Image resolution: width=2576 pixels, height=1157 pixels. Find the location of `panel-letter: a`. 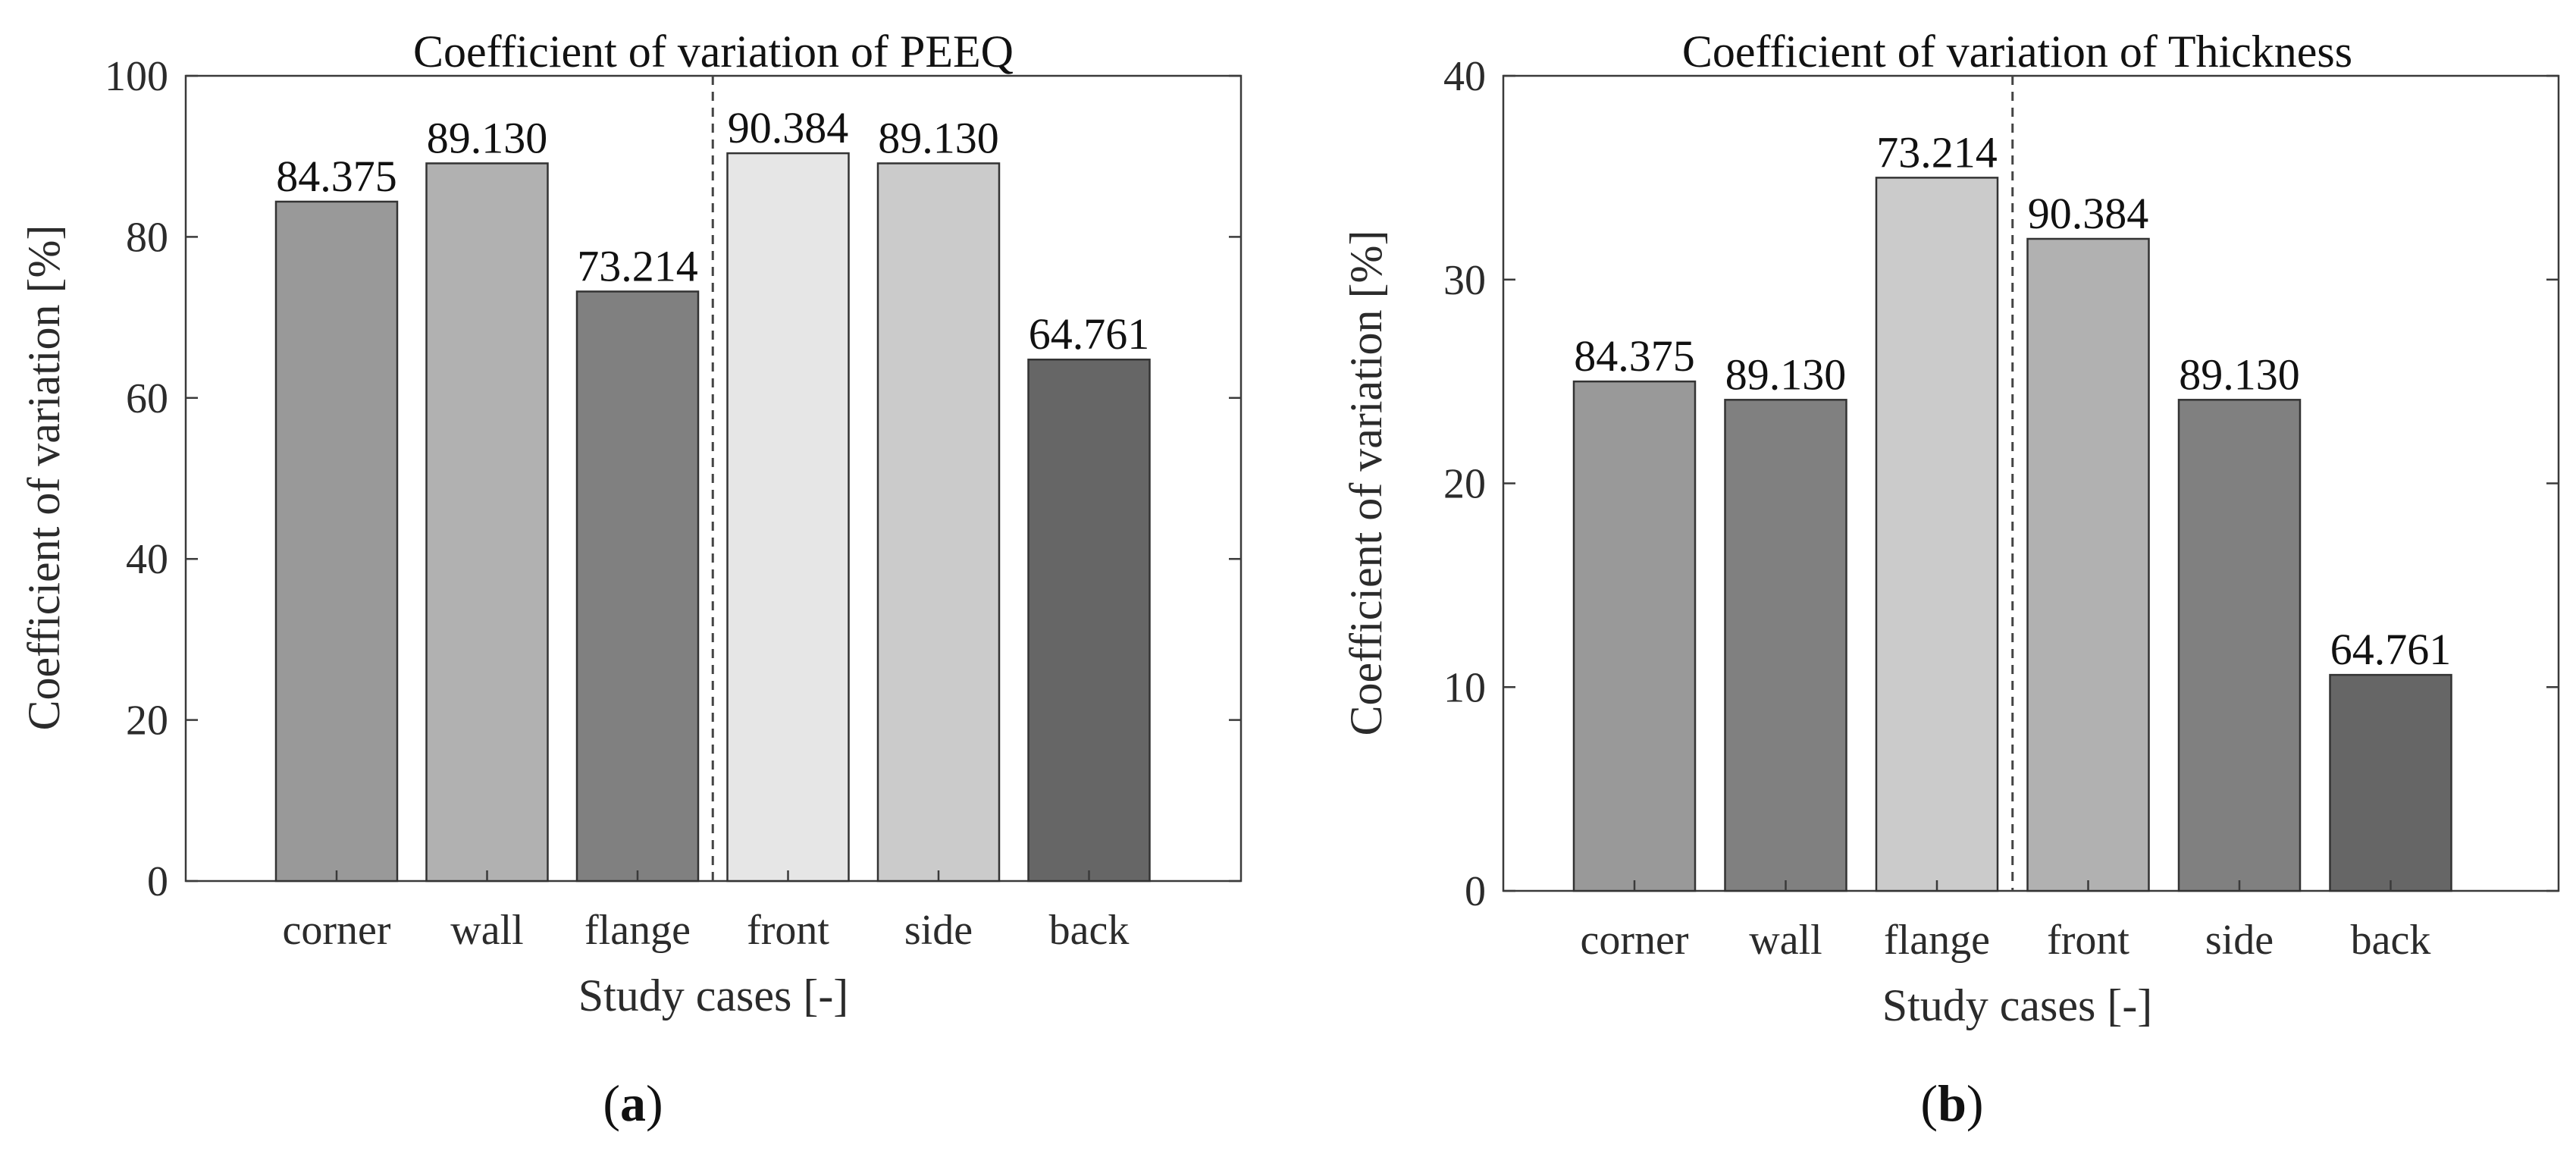

panel-letter: a is located at coordinates (633, 1103).